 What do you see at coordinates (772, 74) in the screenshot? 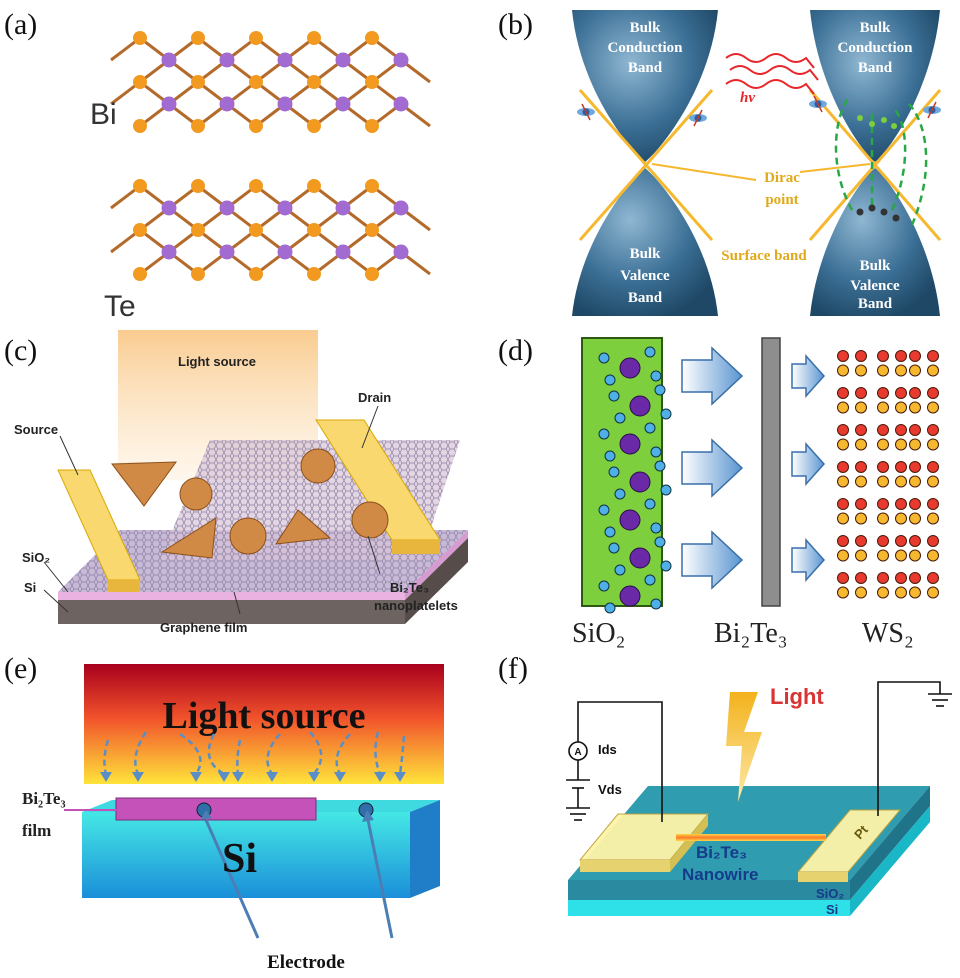
I see `light-wave-icon` at bounding box center [772, 74].